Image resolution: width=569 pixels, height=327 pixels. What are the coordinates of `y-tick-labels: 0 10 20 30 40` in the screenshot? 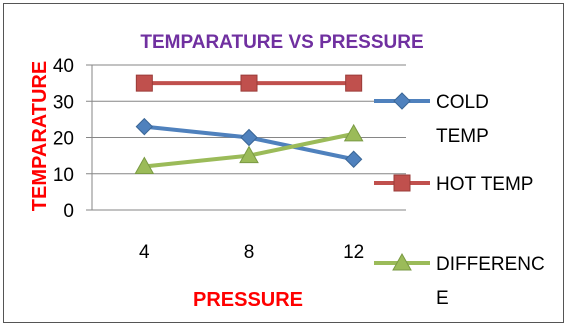 It's located at (63, 139).